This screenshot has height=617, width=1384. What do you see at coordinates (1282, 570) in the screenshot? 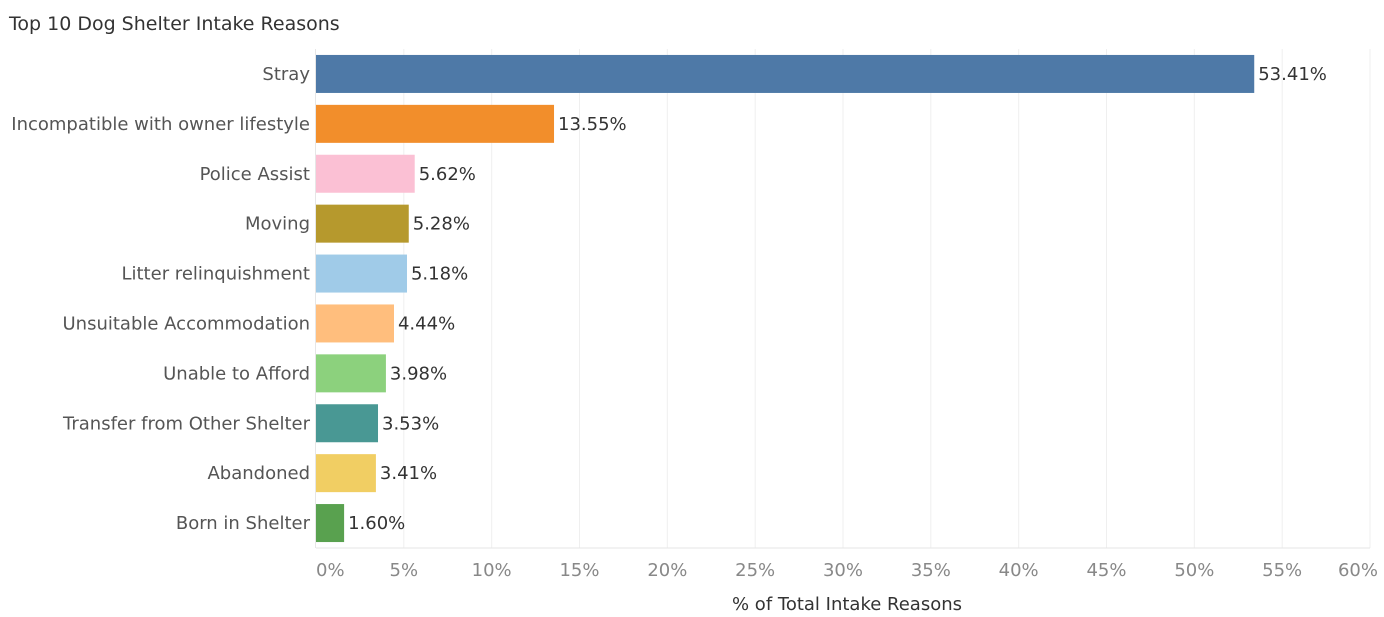
I see `x-tick-label: 55%` at bounding box center [1282, 570].